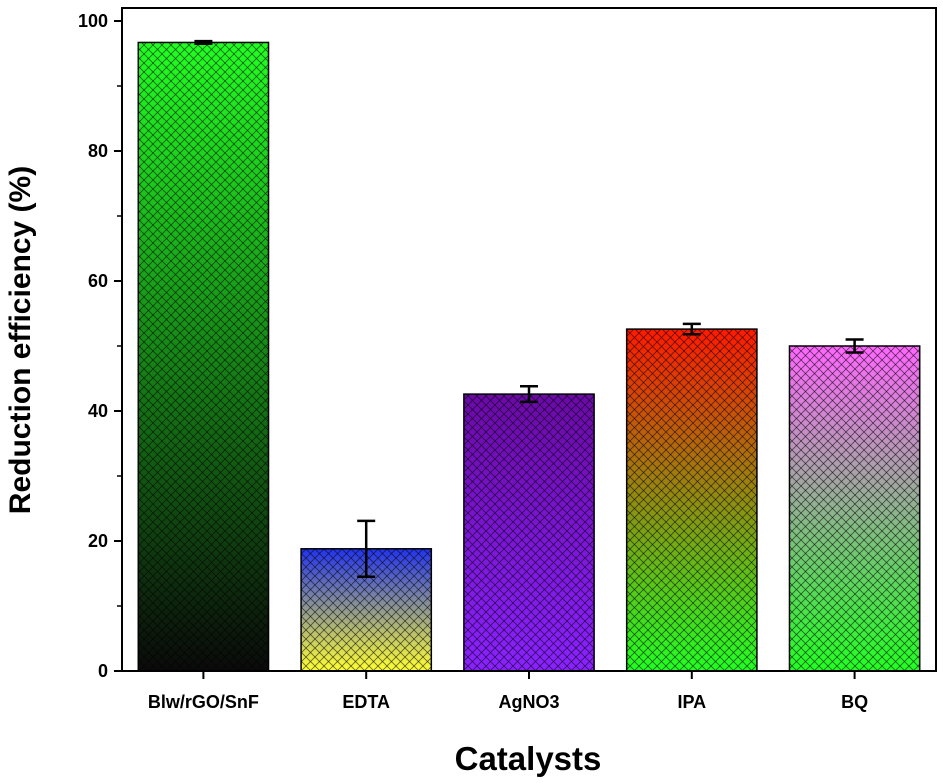 The image size is (943, 783). I want to click on x-tick-label-2: AgNO3, so click(528, 702).